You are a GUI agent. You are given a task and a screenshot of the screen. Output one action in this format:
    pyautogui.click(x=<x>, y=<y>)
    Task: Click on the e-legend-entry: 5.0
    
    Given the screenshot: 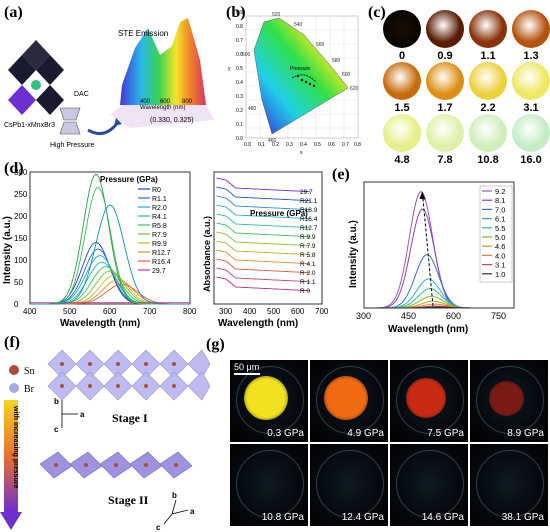 What is the action you would take?
    pyautogui.click(x=500, y=237)
    